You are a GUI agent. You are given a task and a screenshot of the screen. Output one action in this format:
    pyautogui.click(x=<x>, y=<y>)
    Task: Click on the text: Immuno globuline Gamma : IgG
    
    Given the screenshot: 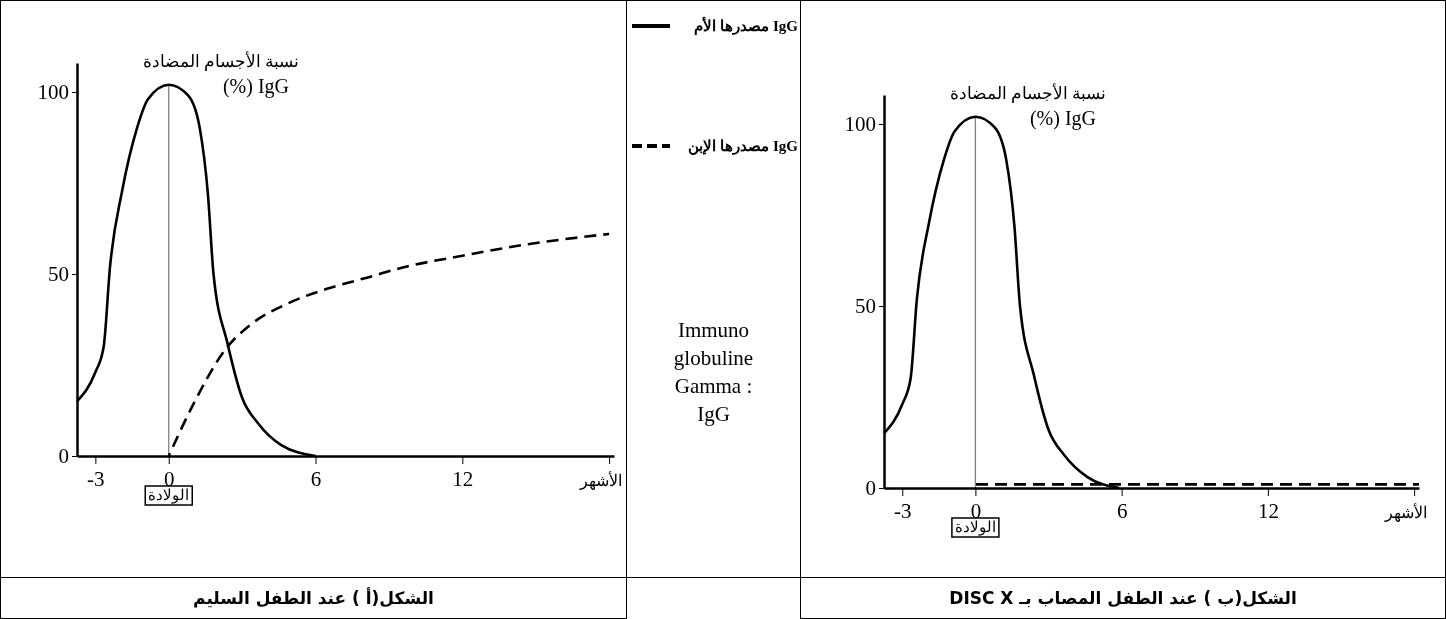 What is the action you would take?
    pyautogui.click(x=713, y=372)
    